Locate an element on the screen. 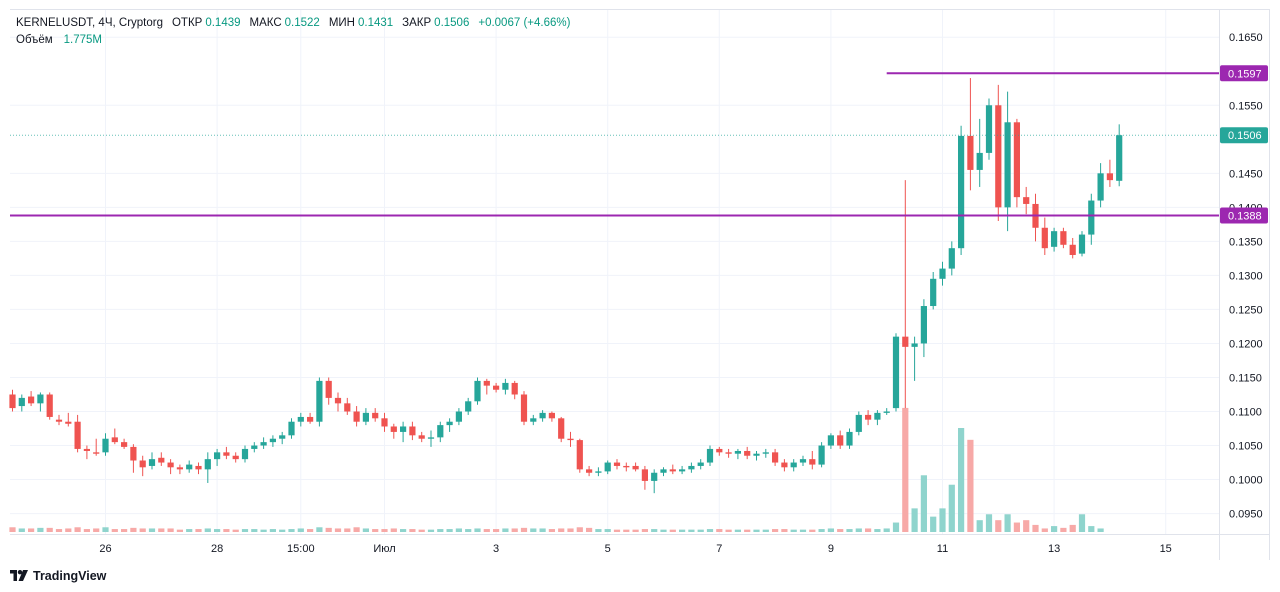 Image resolution: width=1280 pixels, height=592 pixels. tradingview-logo-icon is located at coordinates (19, 575).